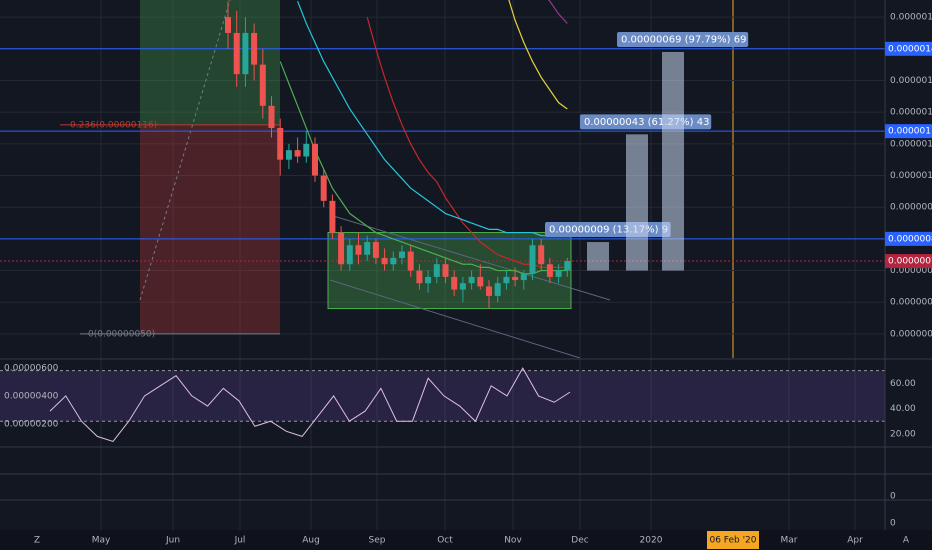 Image resolution: width=932 pixels, height=550 pixels. I want to click on projection-label-box, so click(683, 39).